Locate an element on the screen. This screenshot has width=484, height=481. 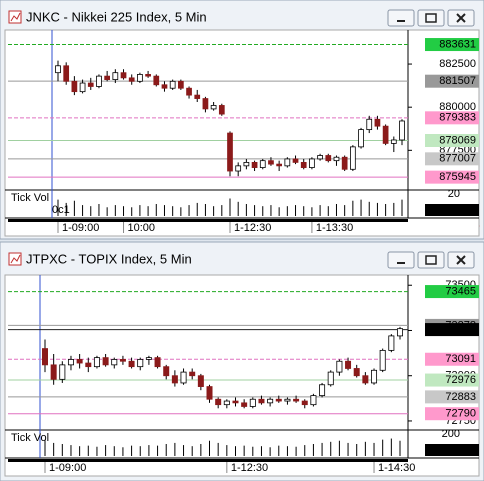
title-icon-mark is located at coordinates (15, 259).